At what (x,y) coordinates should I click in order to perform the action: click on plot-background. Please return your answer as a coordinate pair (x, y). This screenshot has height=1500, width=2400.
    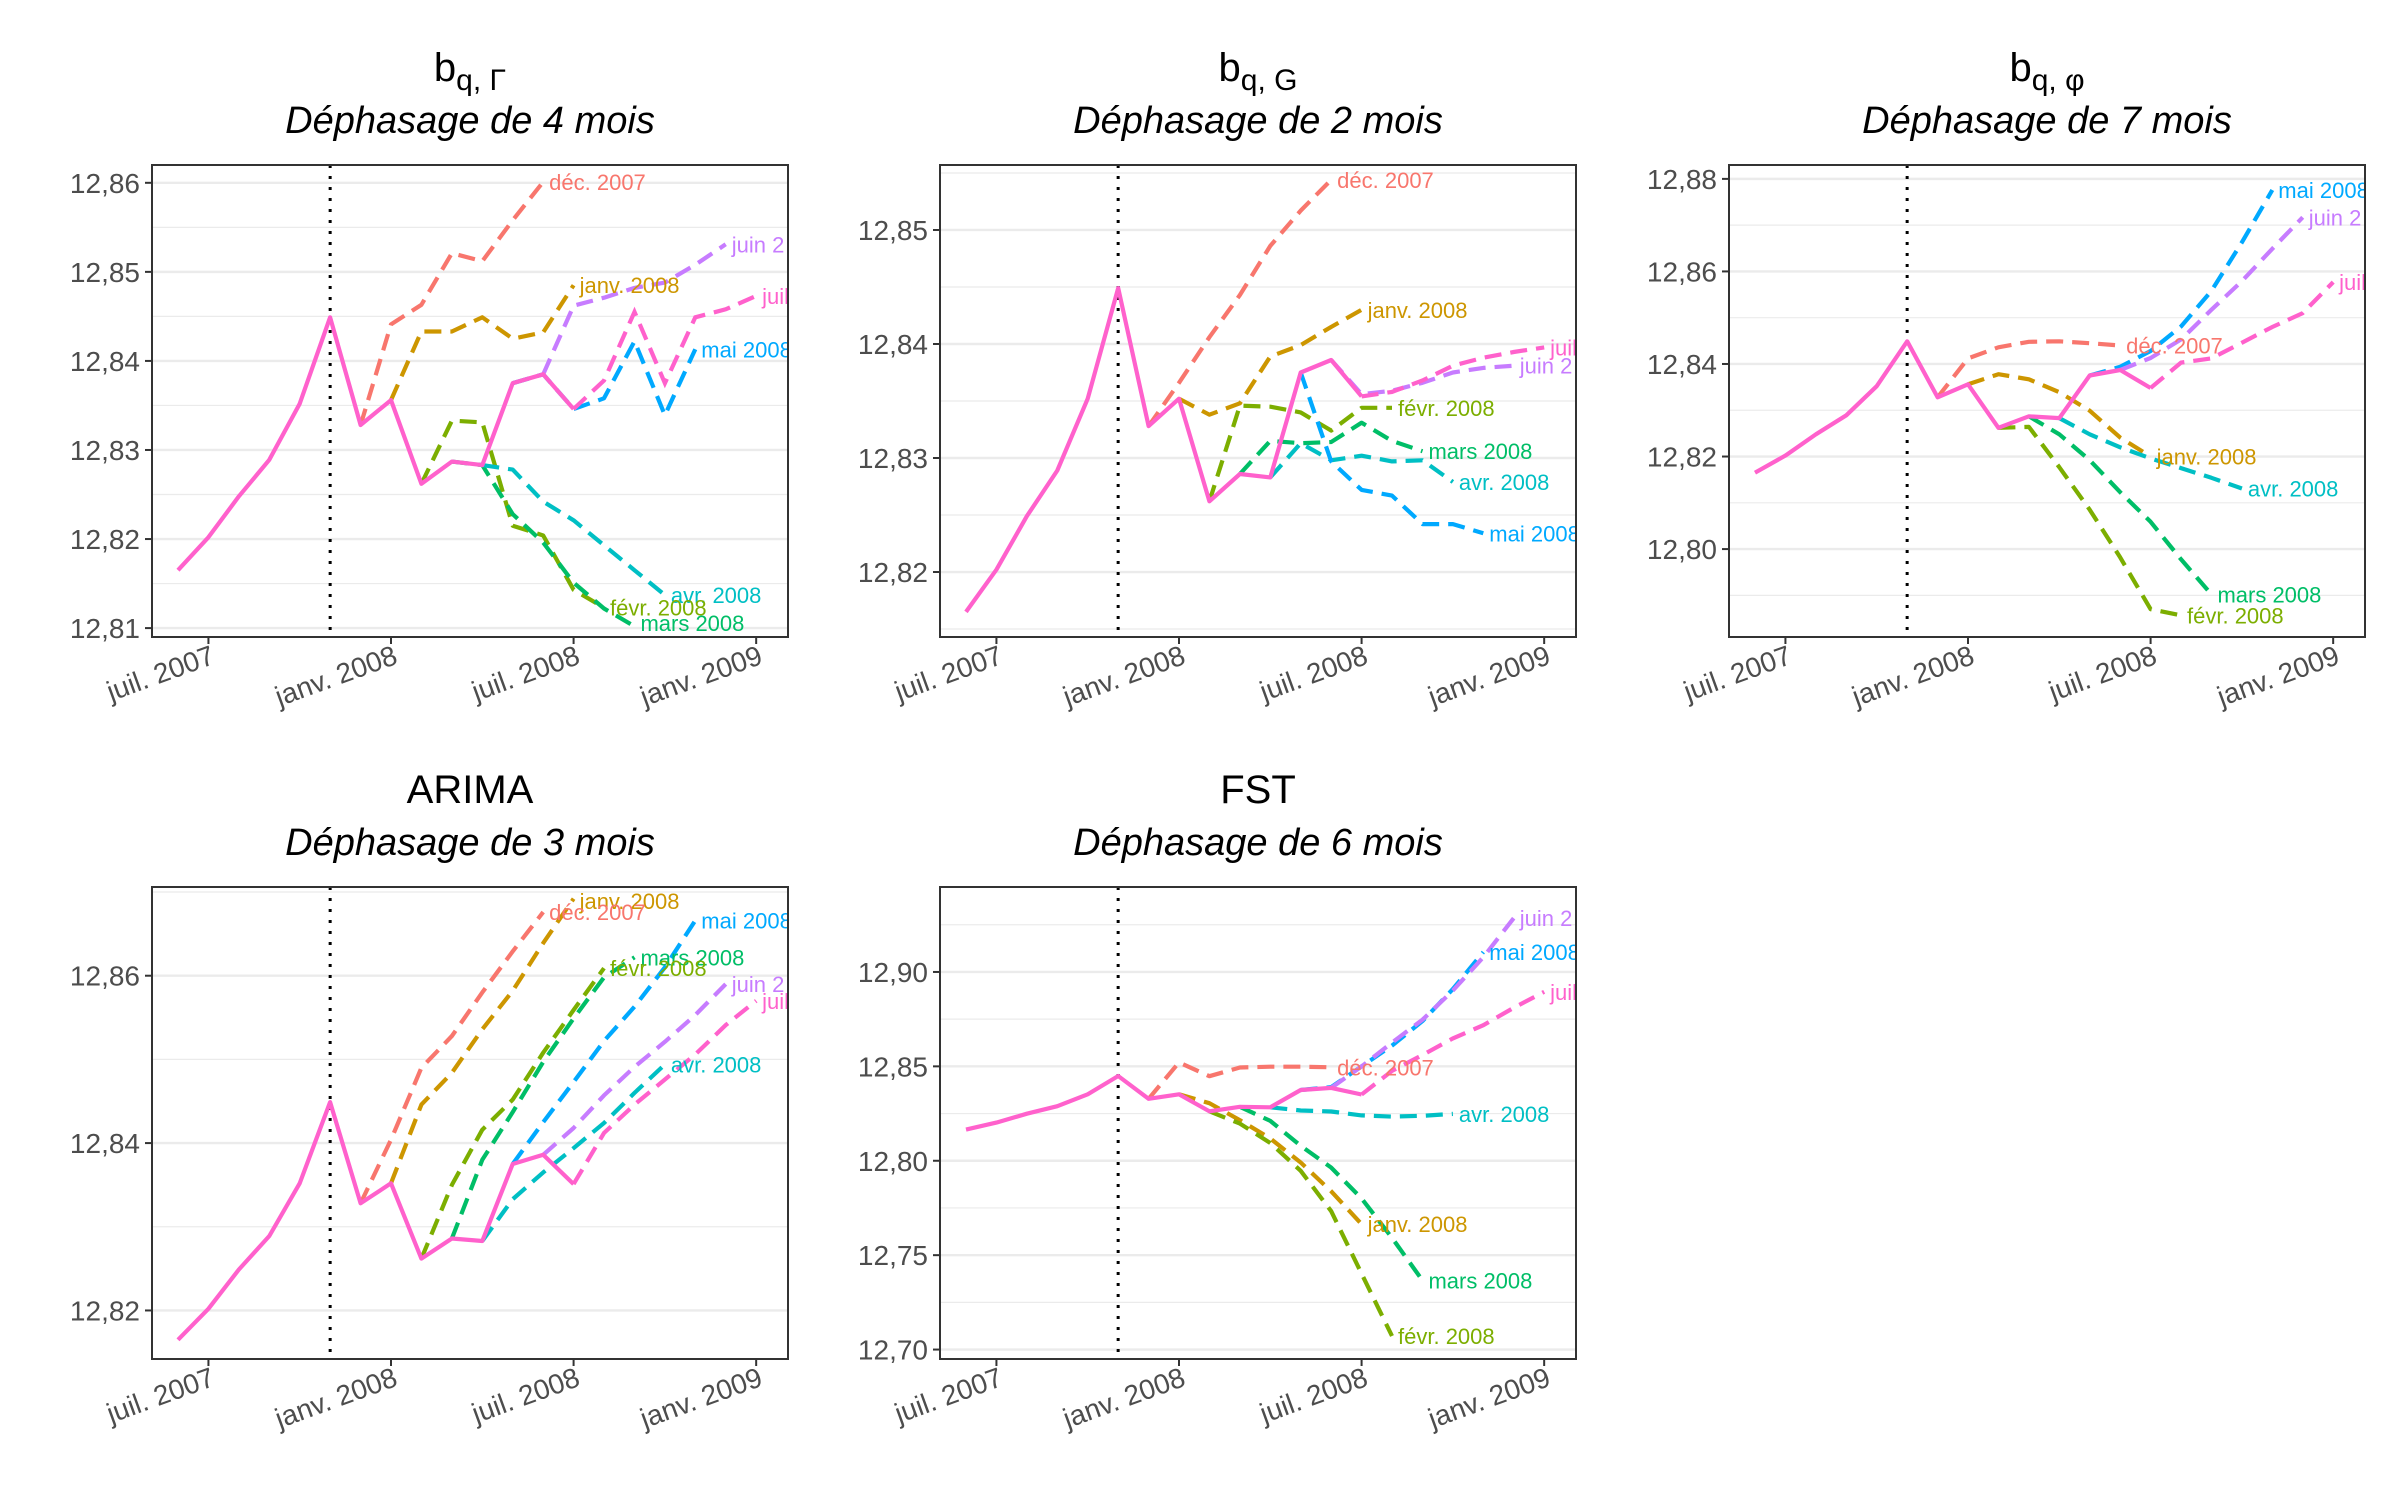
    Looking at the image, I should click on (2047, 401).